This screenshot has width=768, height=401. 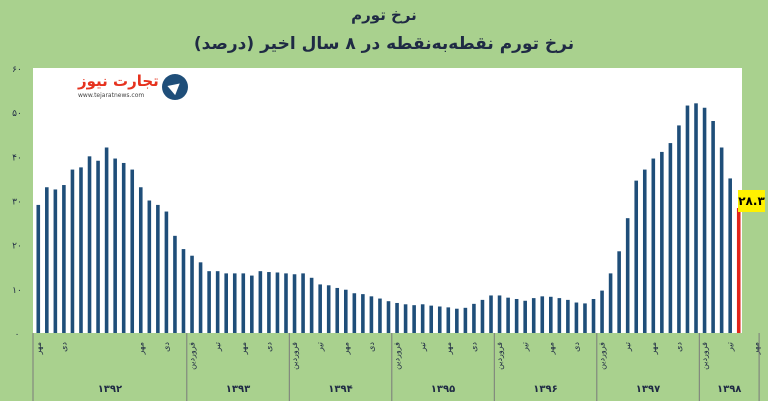 What do you see at coordinates (648, 389) in the screenshot?
I see `year-label: ۱۳۹۷` at bounding box center [648, 389].